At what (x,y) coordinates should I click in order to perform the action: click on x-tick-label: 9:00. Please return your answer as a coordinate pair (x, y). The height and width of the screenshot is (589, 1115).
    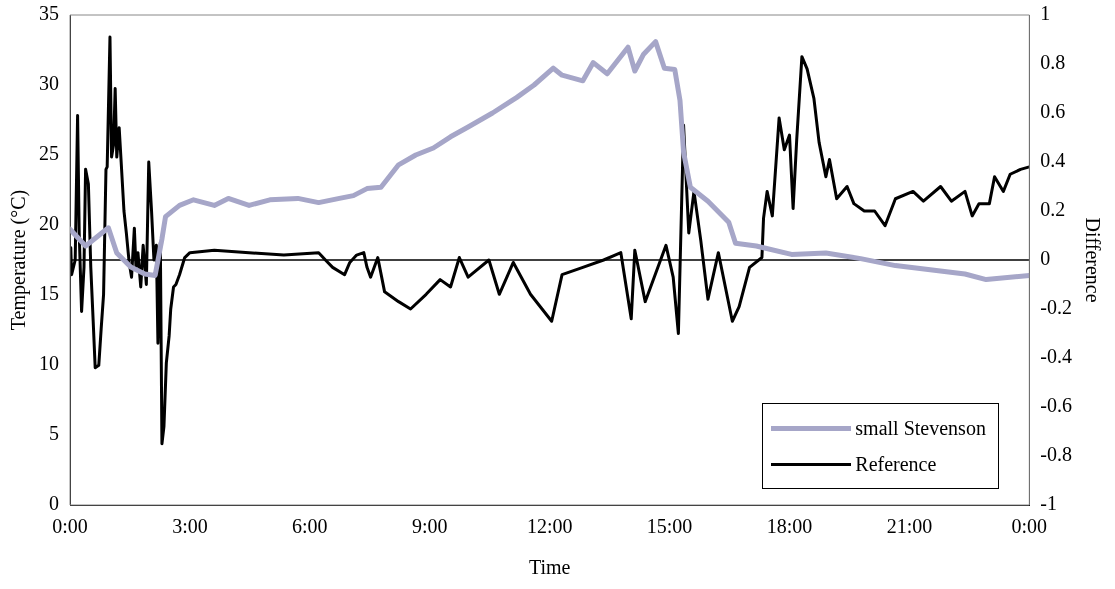
    Looking at the image, I should click on (429, 526).